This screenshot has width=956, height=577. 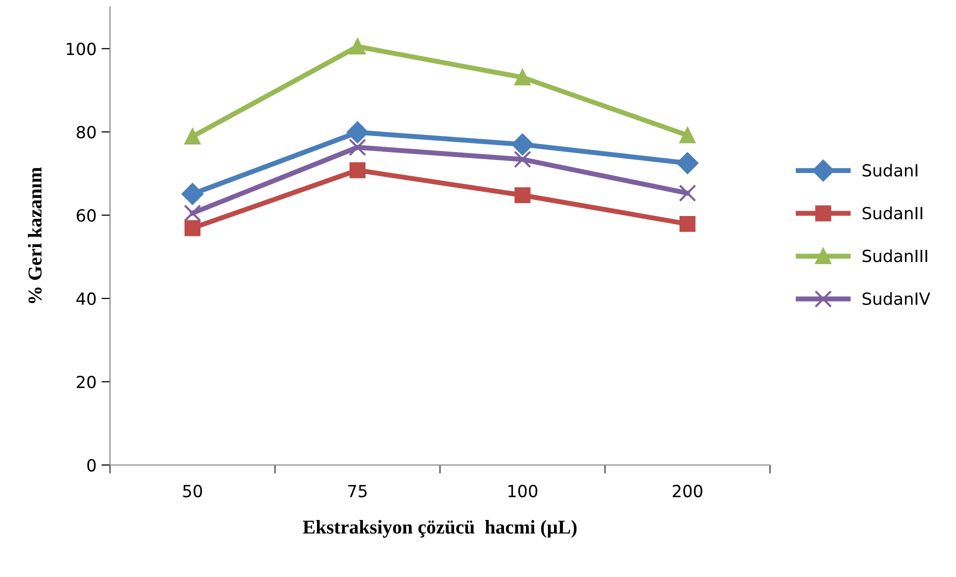 What do you see at coordinates (523, 491) in the screenshot?
I see `x-tick-label: 100` at bounding box center [523, 491].